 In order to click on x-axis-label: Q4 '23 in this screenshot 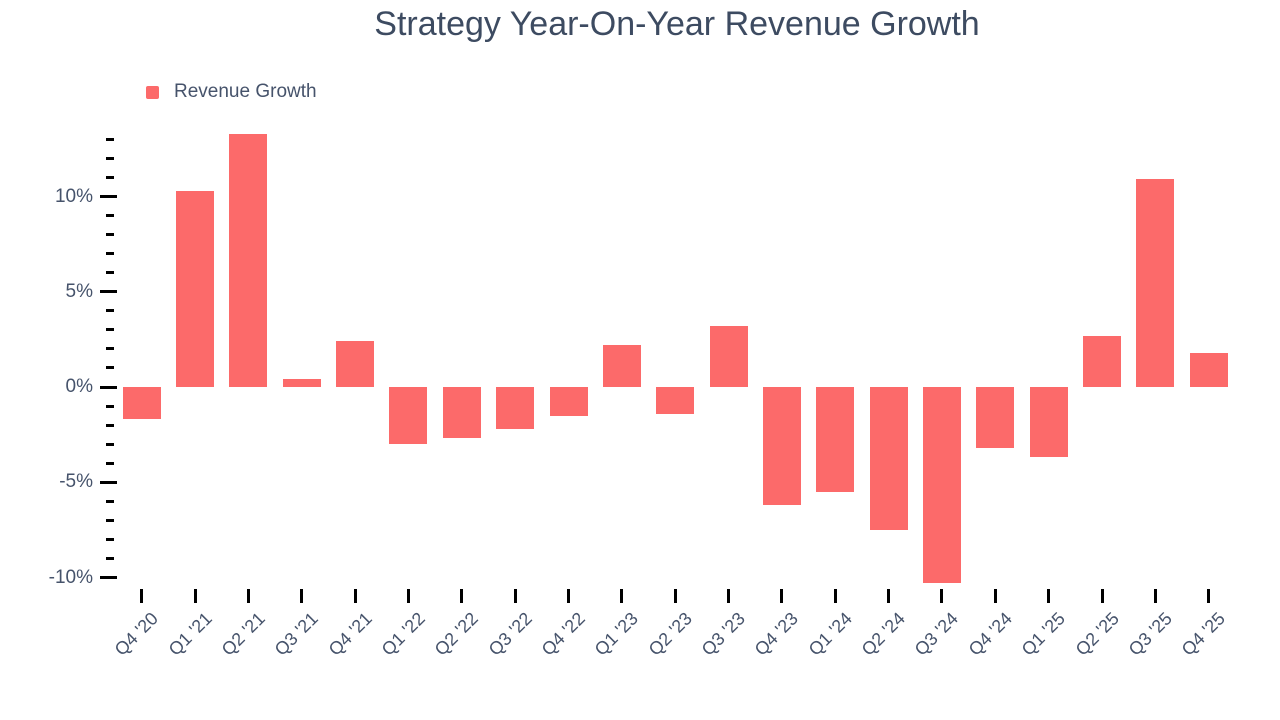, I will do `click(777, 634)`.